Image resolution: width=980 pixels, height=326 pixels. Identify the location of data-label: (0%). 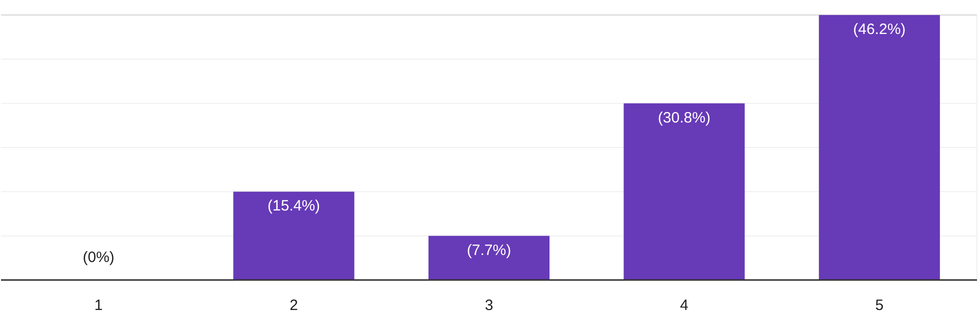
(98, 257).